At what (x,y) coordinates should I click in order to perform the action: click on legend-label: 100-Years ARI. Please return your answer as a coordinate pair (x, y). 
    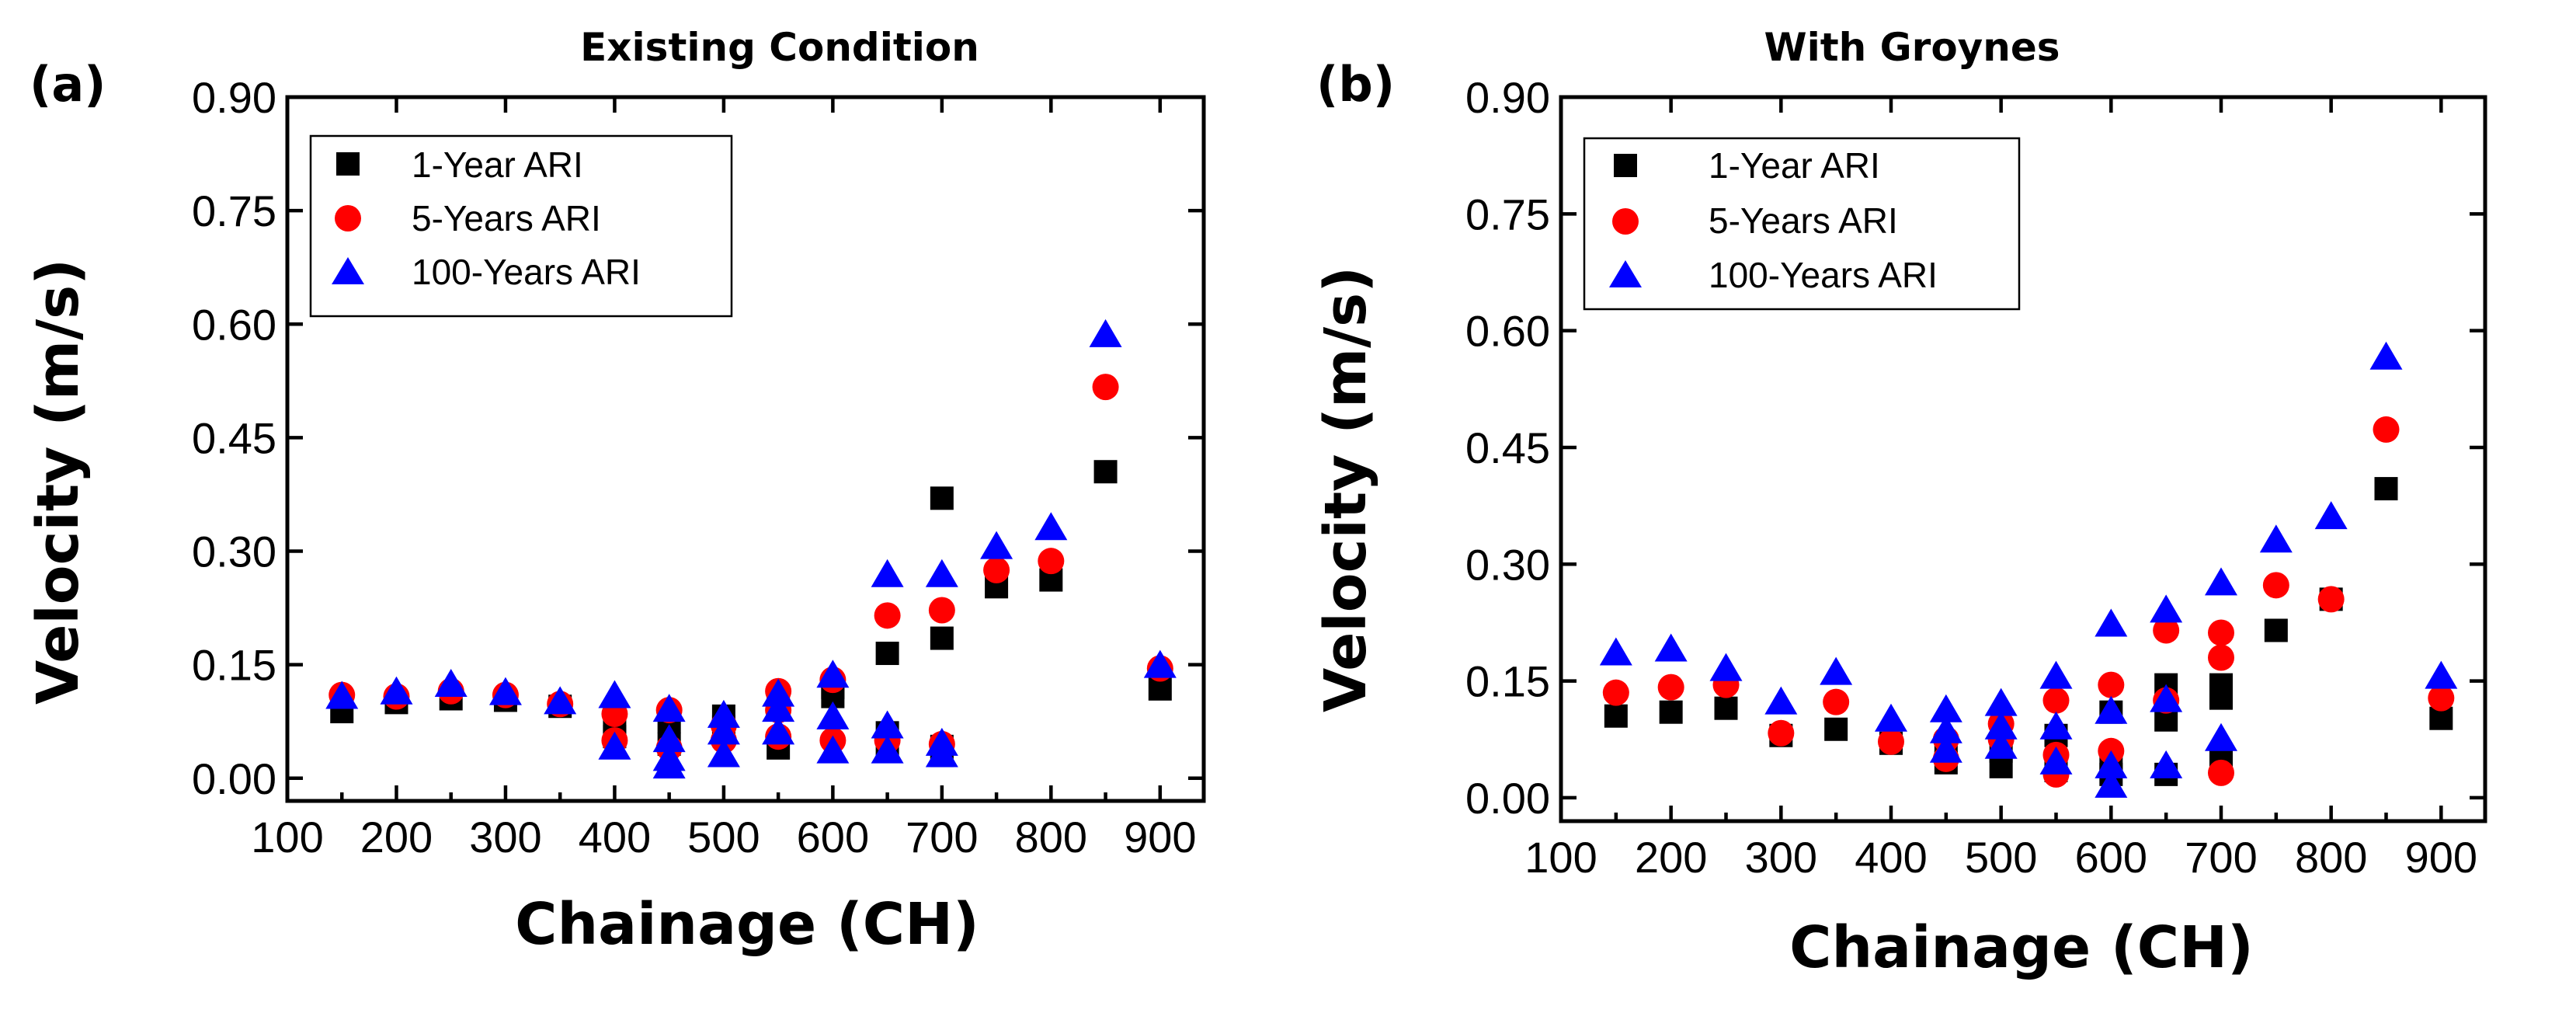
    Looking at the image, I should click on (1823, 275).